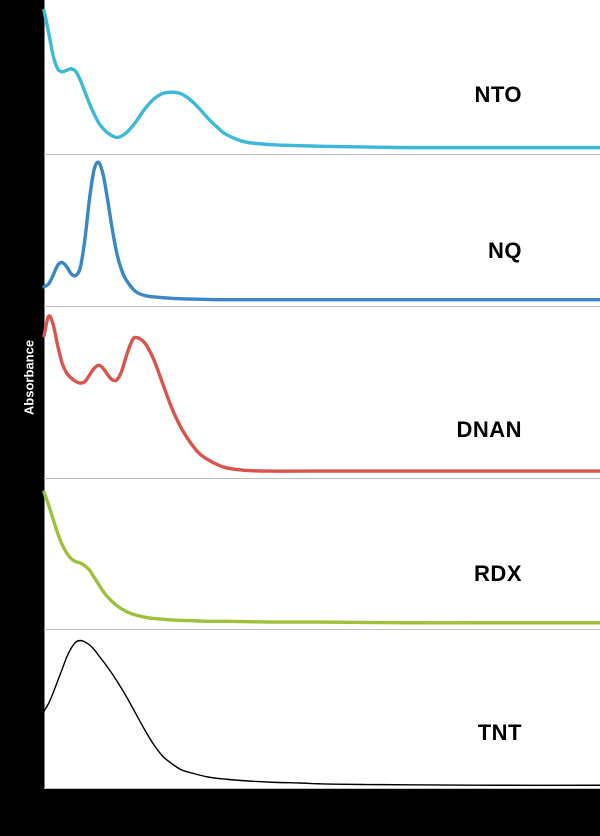 Image resolution: width=600 pixels, height=836 pixels. I want to click on x-axis-line, so click(322, 790).